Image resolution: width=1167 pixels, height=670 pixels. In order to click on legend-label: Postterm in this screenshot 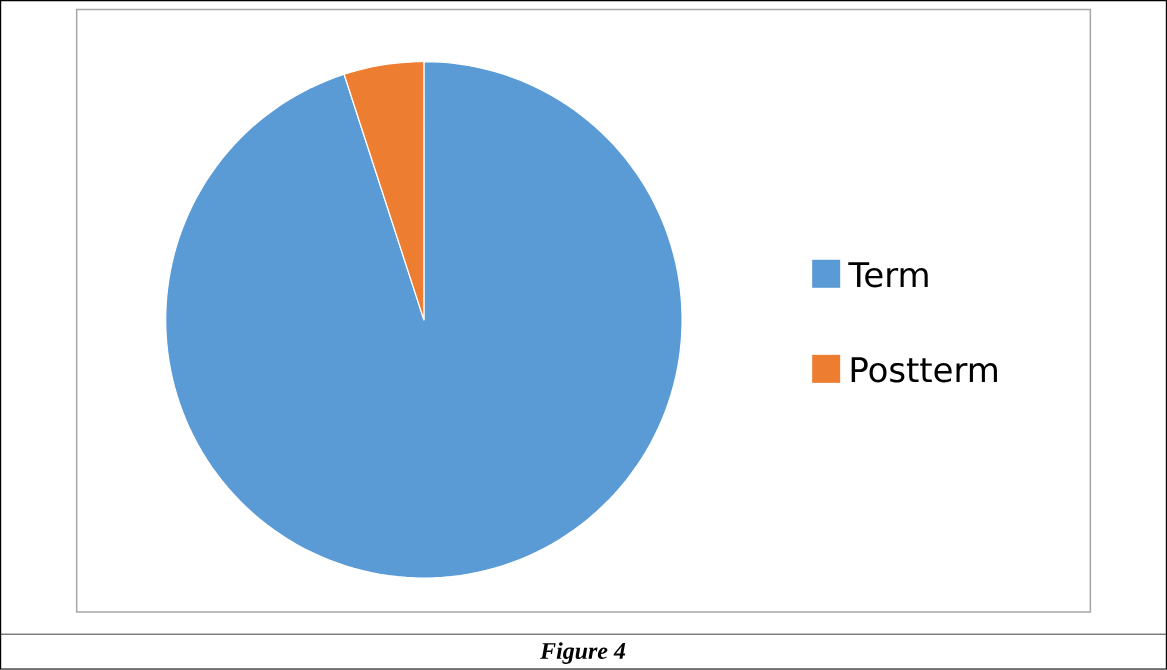, I will do `click(924, 370)`.